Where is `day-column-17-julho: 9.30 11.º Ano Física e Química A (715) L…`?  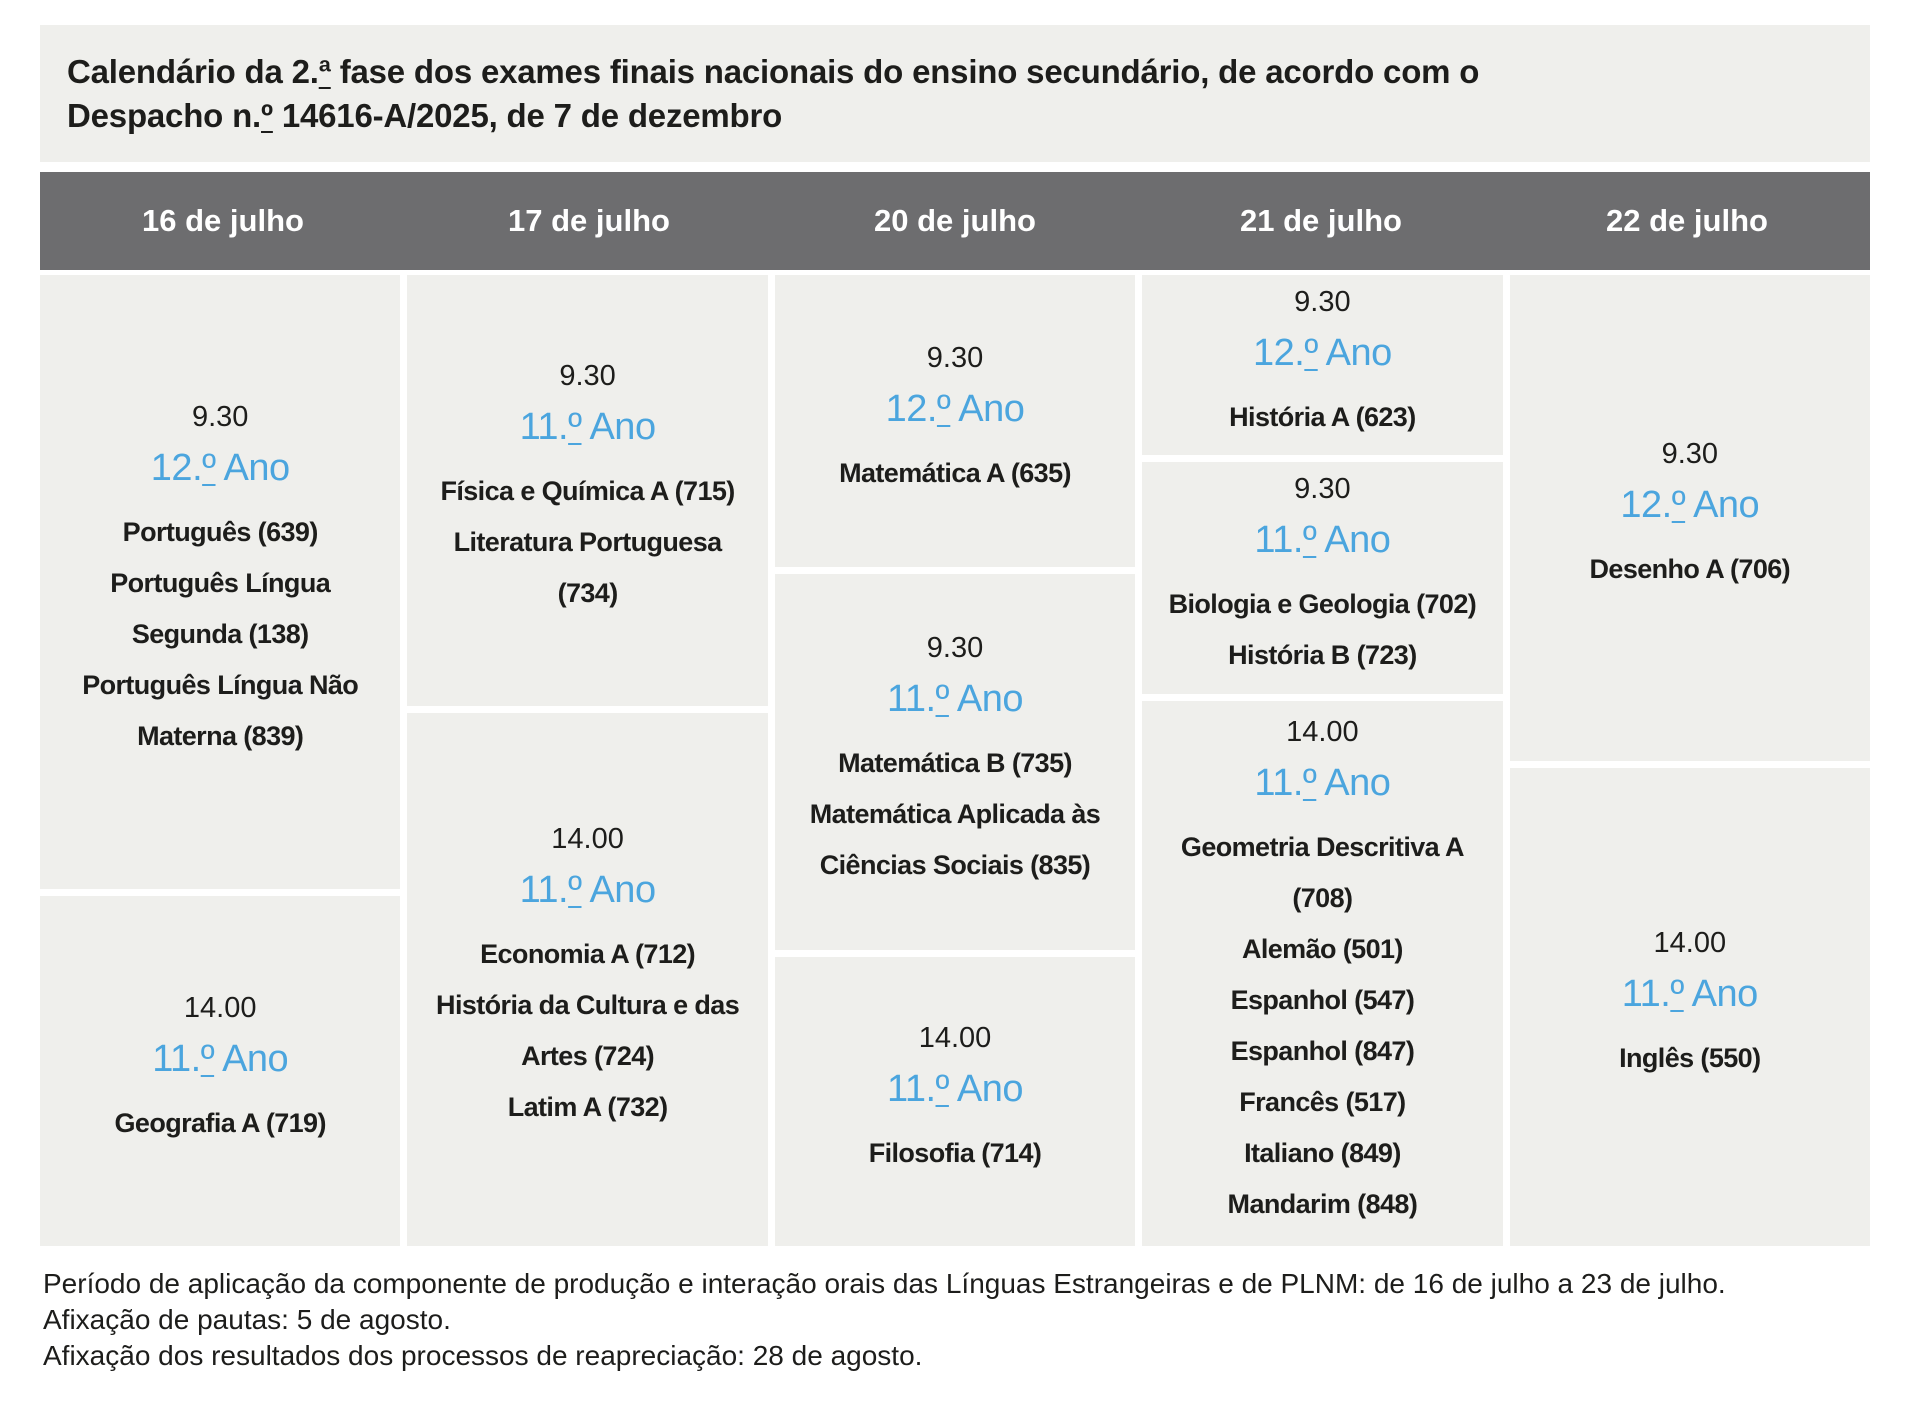 day-column-17-julho: 9.30 11.º Ano Física e Química A (715) L… is located at coordinates (587, 760).